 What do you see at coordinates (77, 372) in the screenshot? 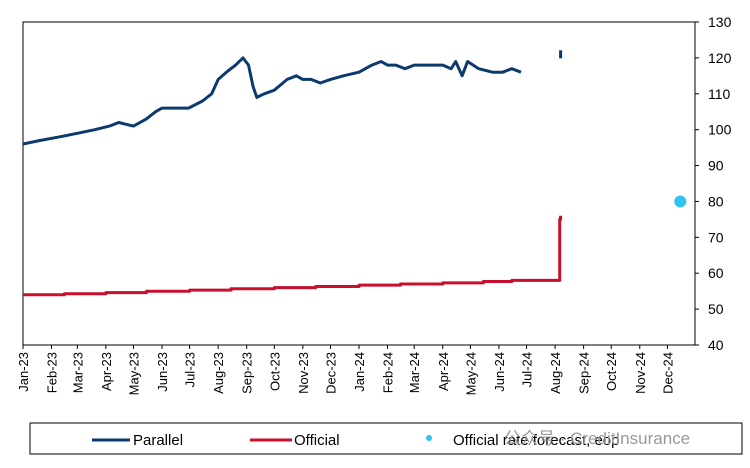
I see `x-tick-label: Mar-23` at bounding box center [77, 372].